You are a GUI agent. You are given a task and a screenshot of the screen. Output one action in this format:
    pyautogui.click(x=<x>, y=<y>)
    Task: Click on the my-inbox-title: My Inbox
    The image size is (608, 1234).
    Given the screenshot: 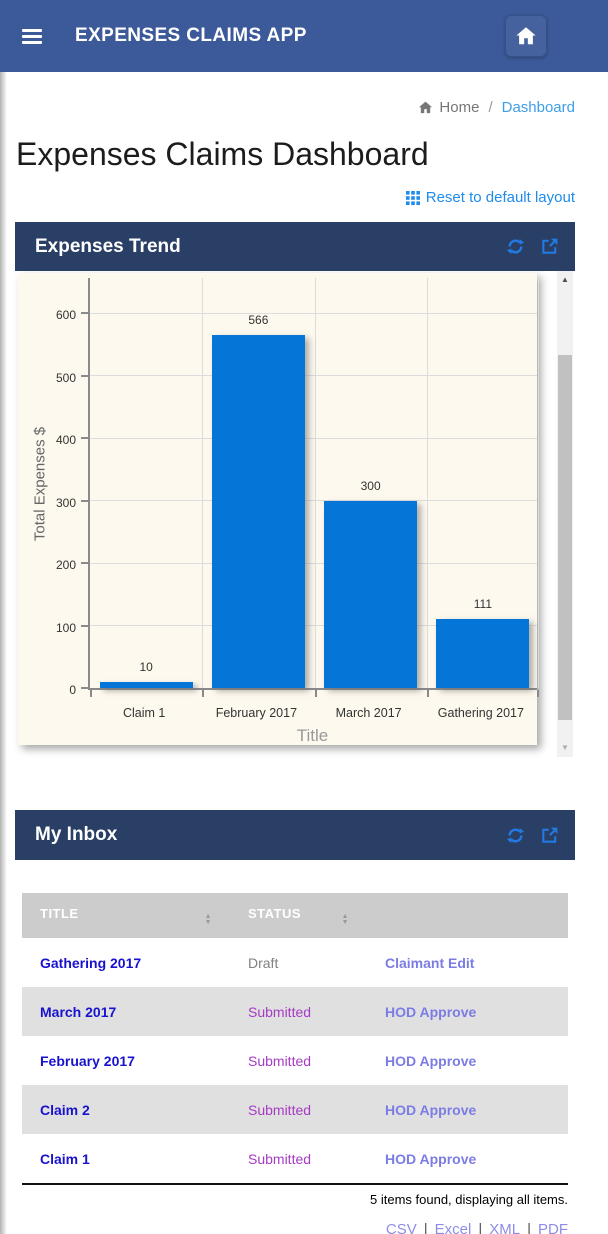 What is the action you would take?
    pyautogui.click(x=76, y=834)
    